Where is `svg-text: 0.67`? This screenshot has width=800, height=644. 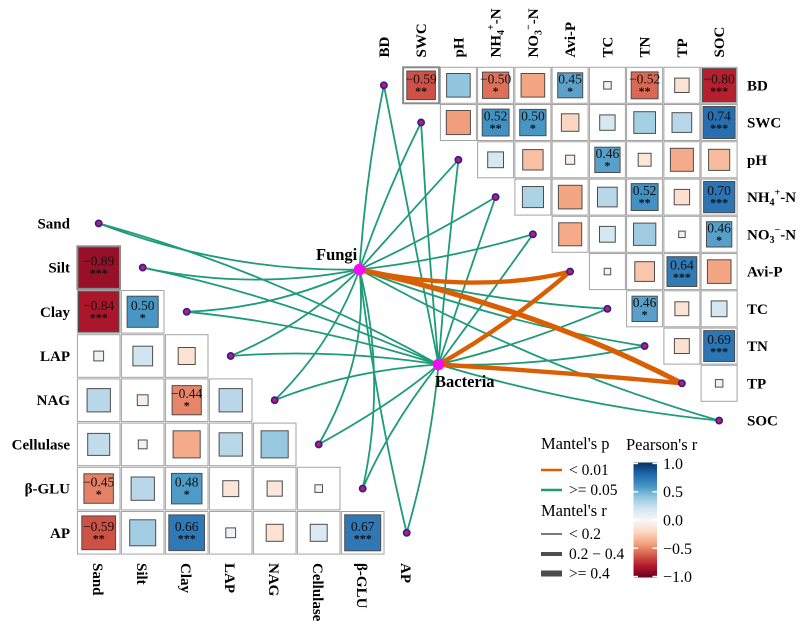
svg-text: 0.67 is located at coordinates (363, 526).